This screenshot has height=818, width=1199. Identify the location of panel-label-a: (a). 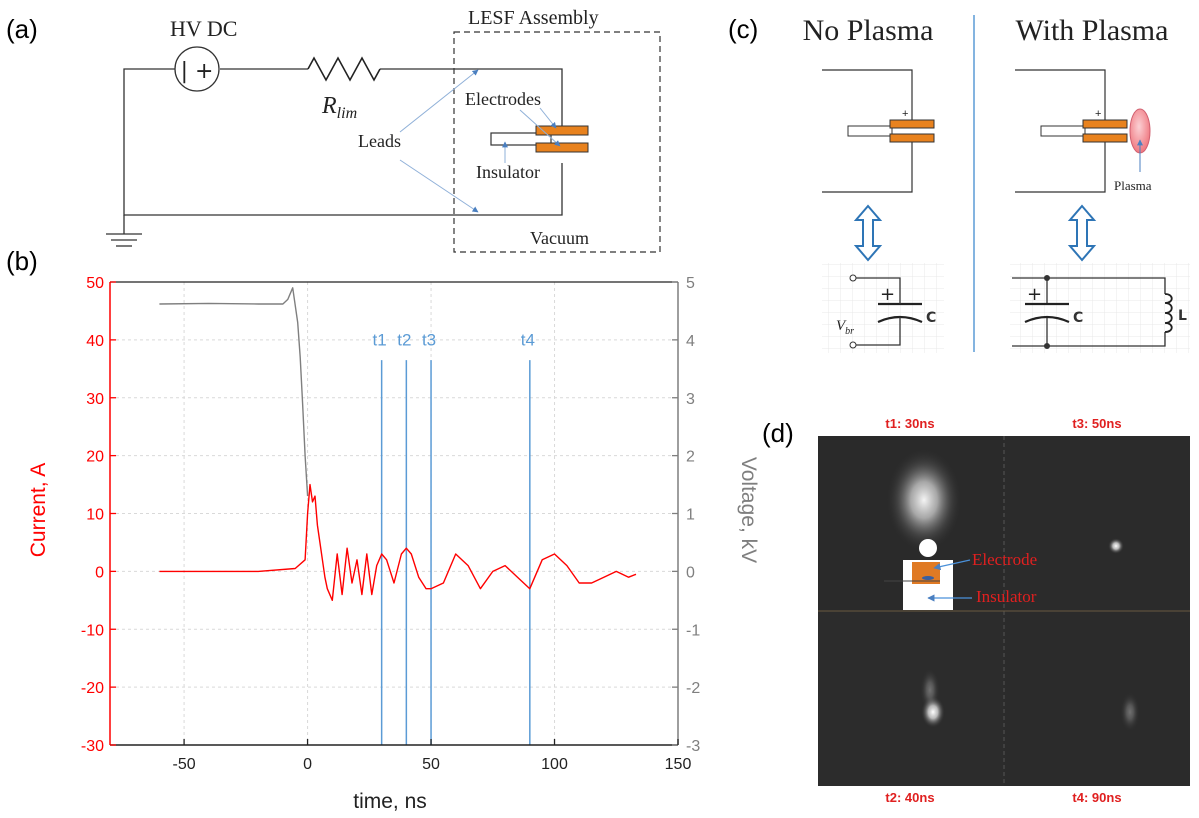
(22, 29).